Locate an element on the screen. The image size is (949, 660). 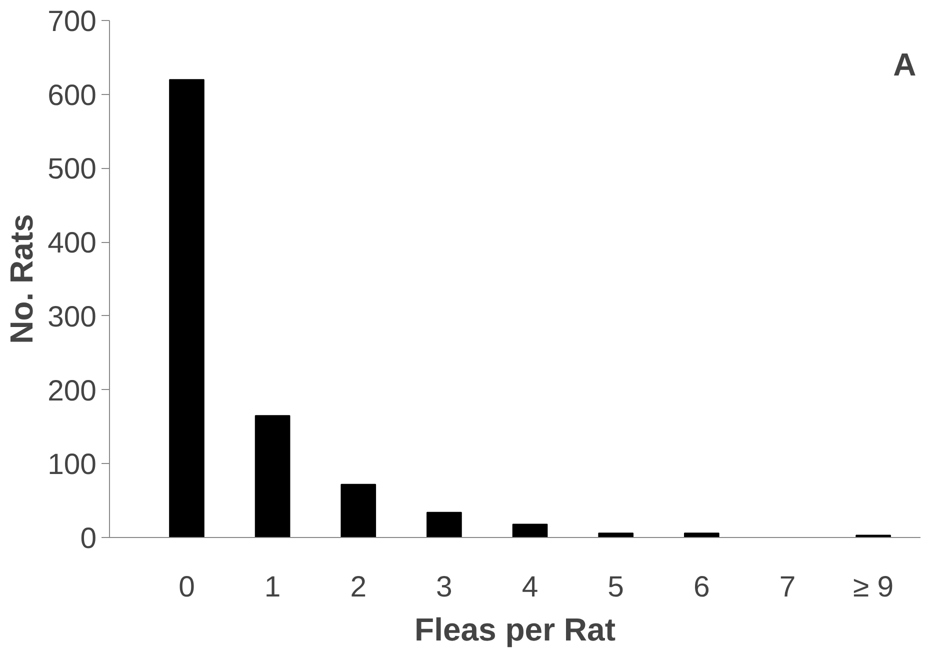
y-tick-label: 300 is located at coordinates (72, 317).